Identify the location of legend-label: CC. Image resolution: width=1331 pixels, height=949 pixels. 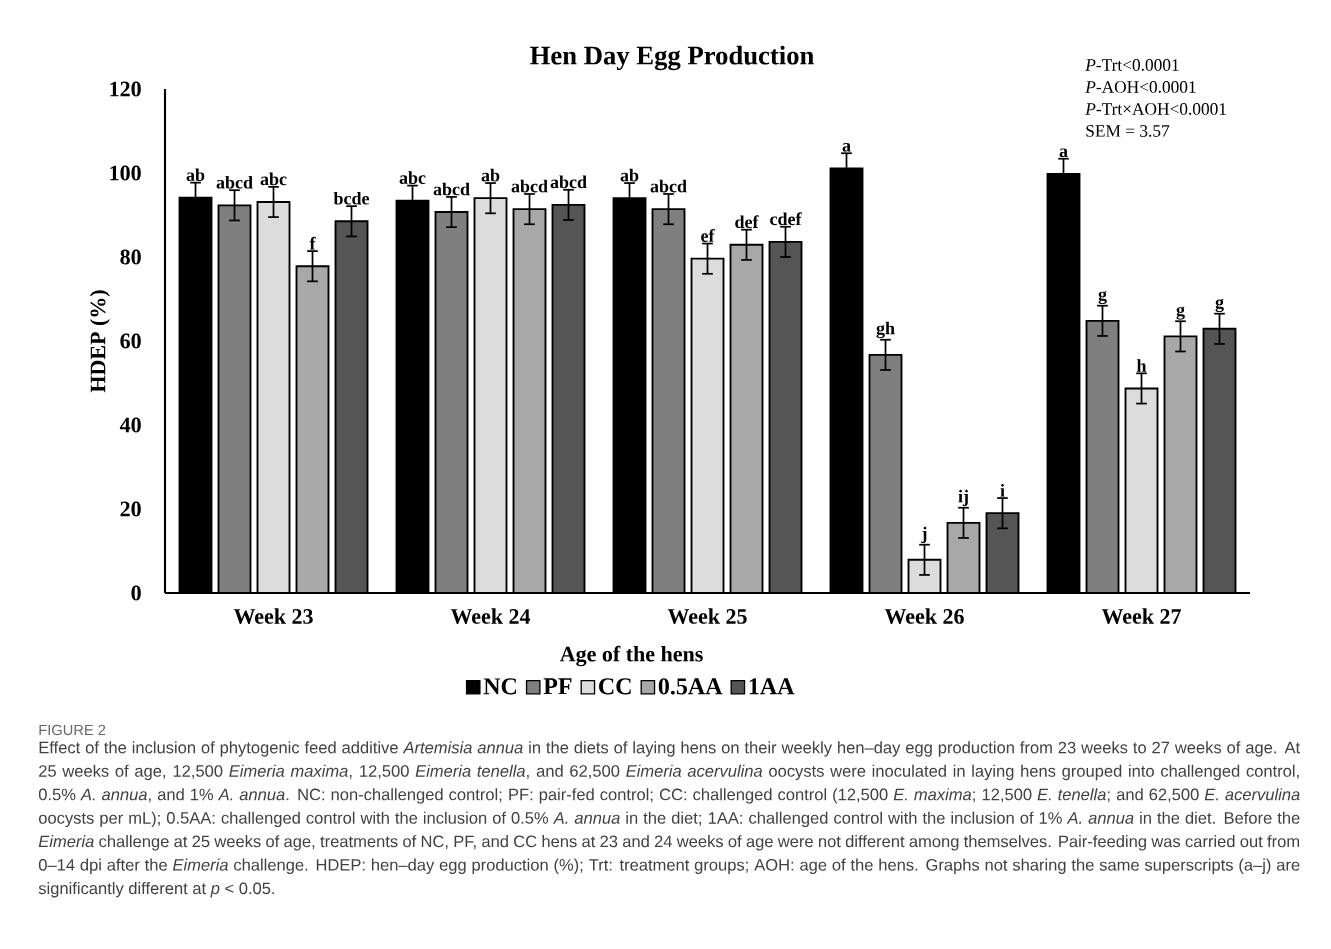
(615, 686).